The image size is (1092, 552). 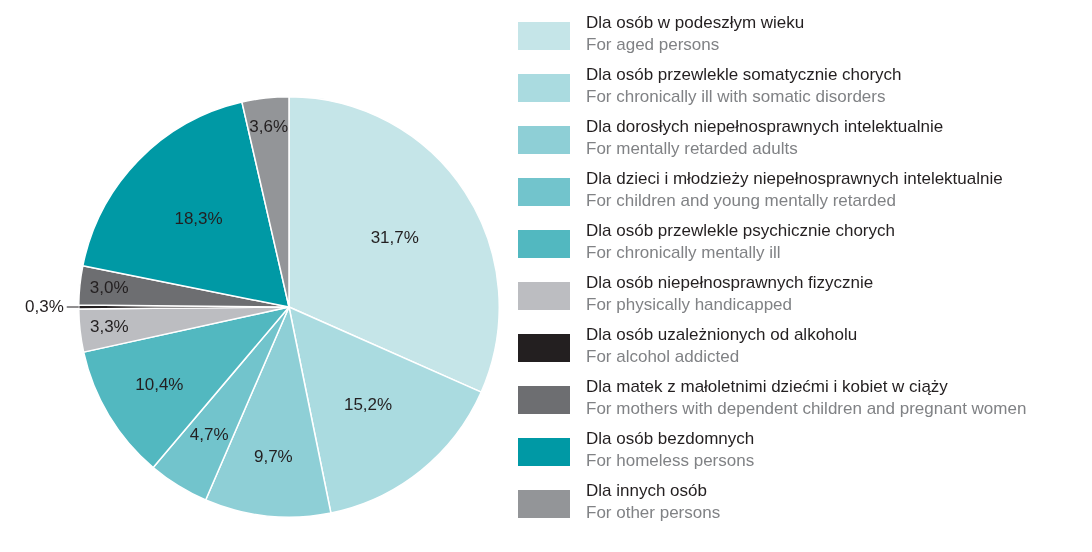 What do you see at coordinates (44, 306) in the screenshot?
I see `data-label: 0,3%` at bounding box center [44, 306].